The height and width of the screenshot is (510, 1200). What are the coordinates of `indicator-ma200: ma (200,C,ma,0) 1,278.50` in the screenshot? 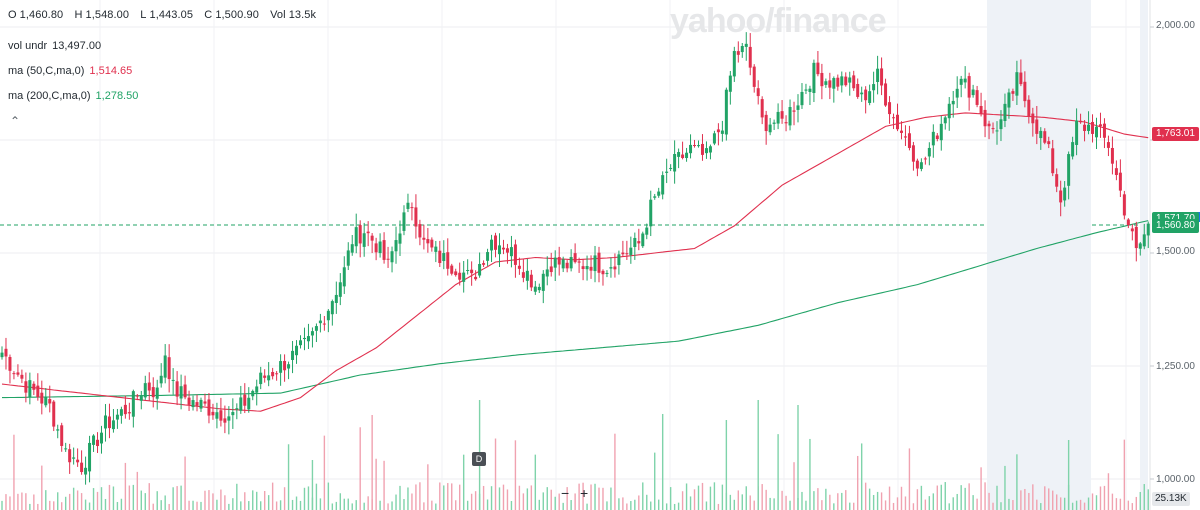 It's located at (73, 96).